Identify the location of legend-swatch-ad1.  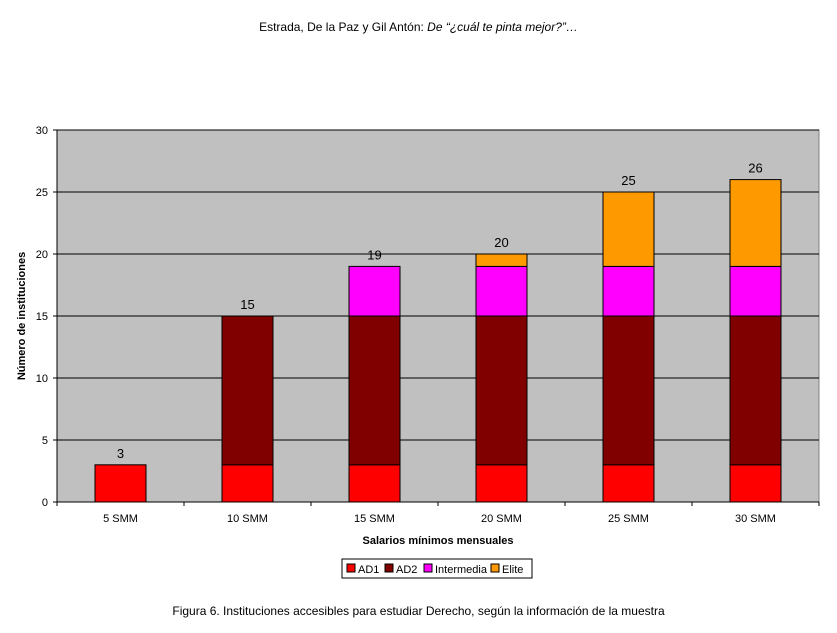
(351, 568).